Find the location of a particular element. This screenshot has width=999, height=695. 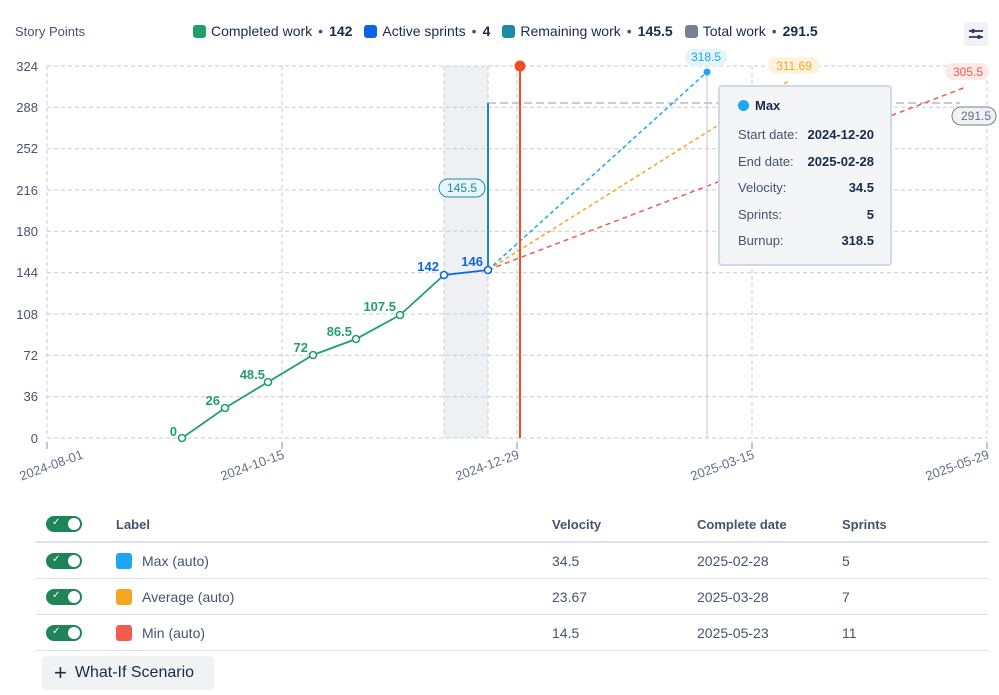

legend-value: 4 is located at coordinates (486, 31).